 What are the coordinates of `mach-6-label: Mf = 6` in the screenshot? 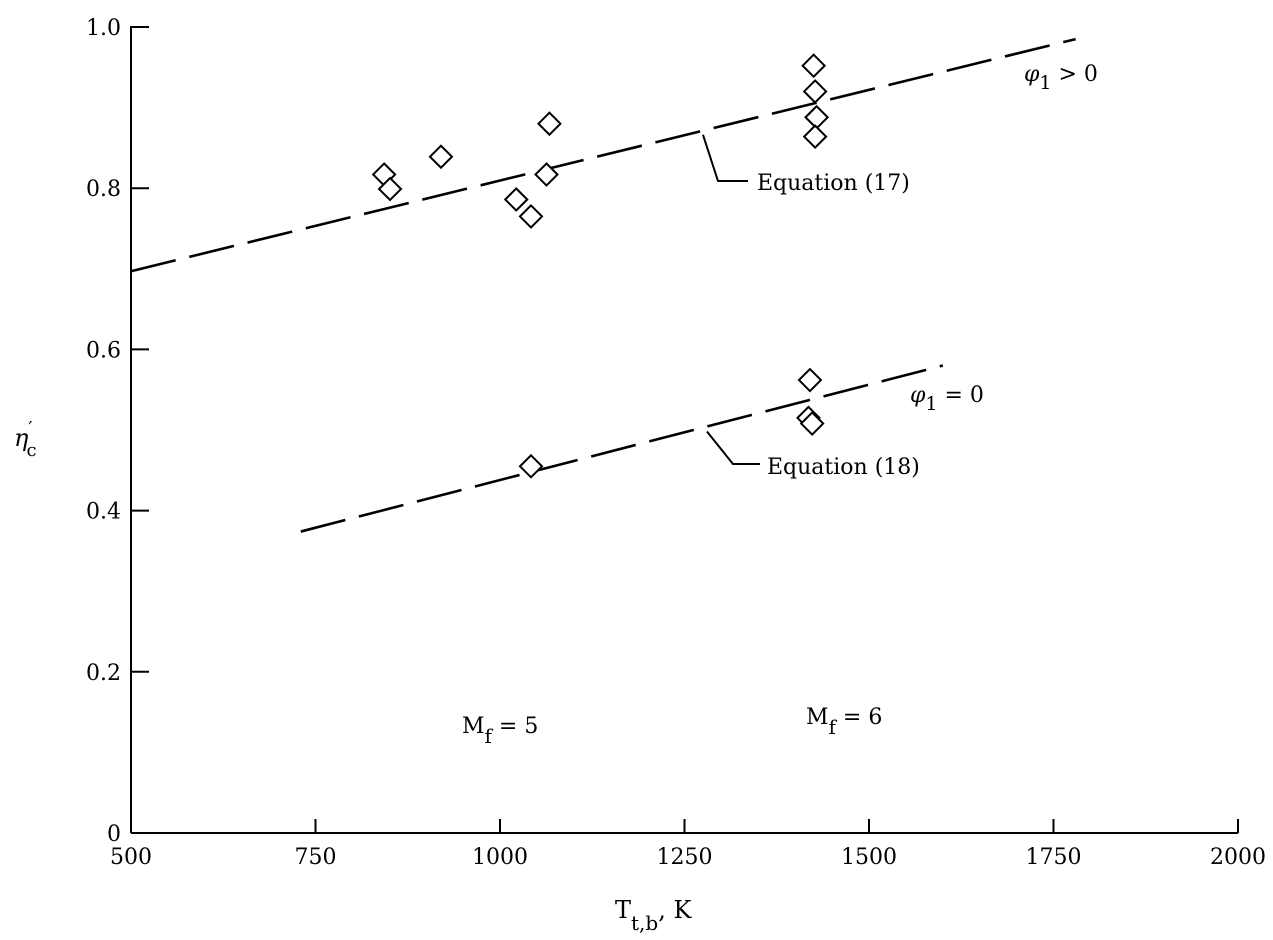 It's located at (844, 722).